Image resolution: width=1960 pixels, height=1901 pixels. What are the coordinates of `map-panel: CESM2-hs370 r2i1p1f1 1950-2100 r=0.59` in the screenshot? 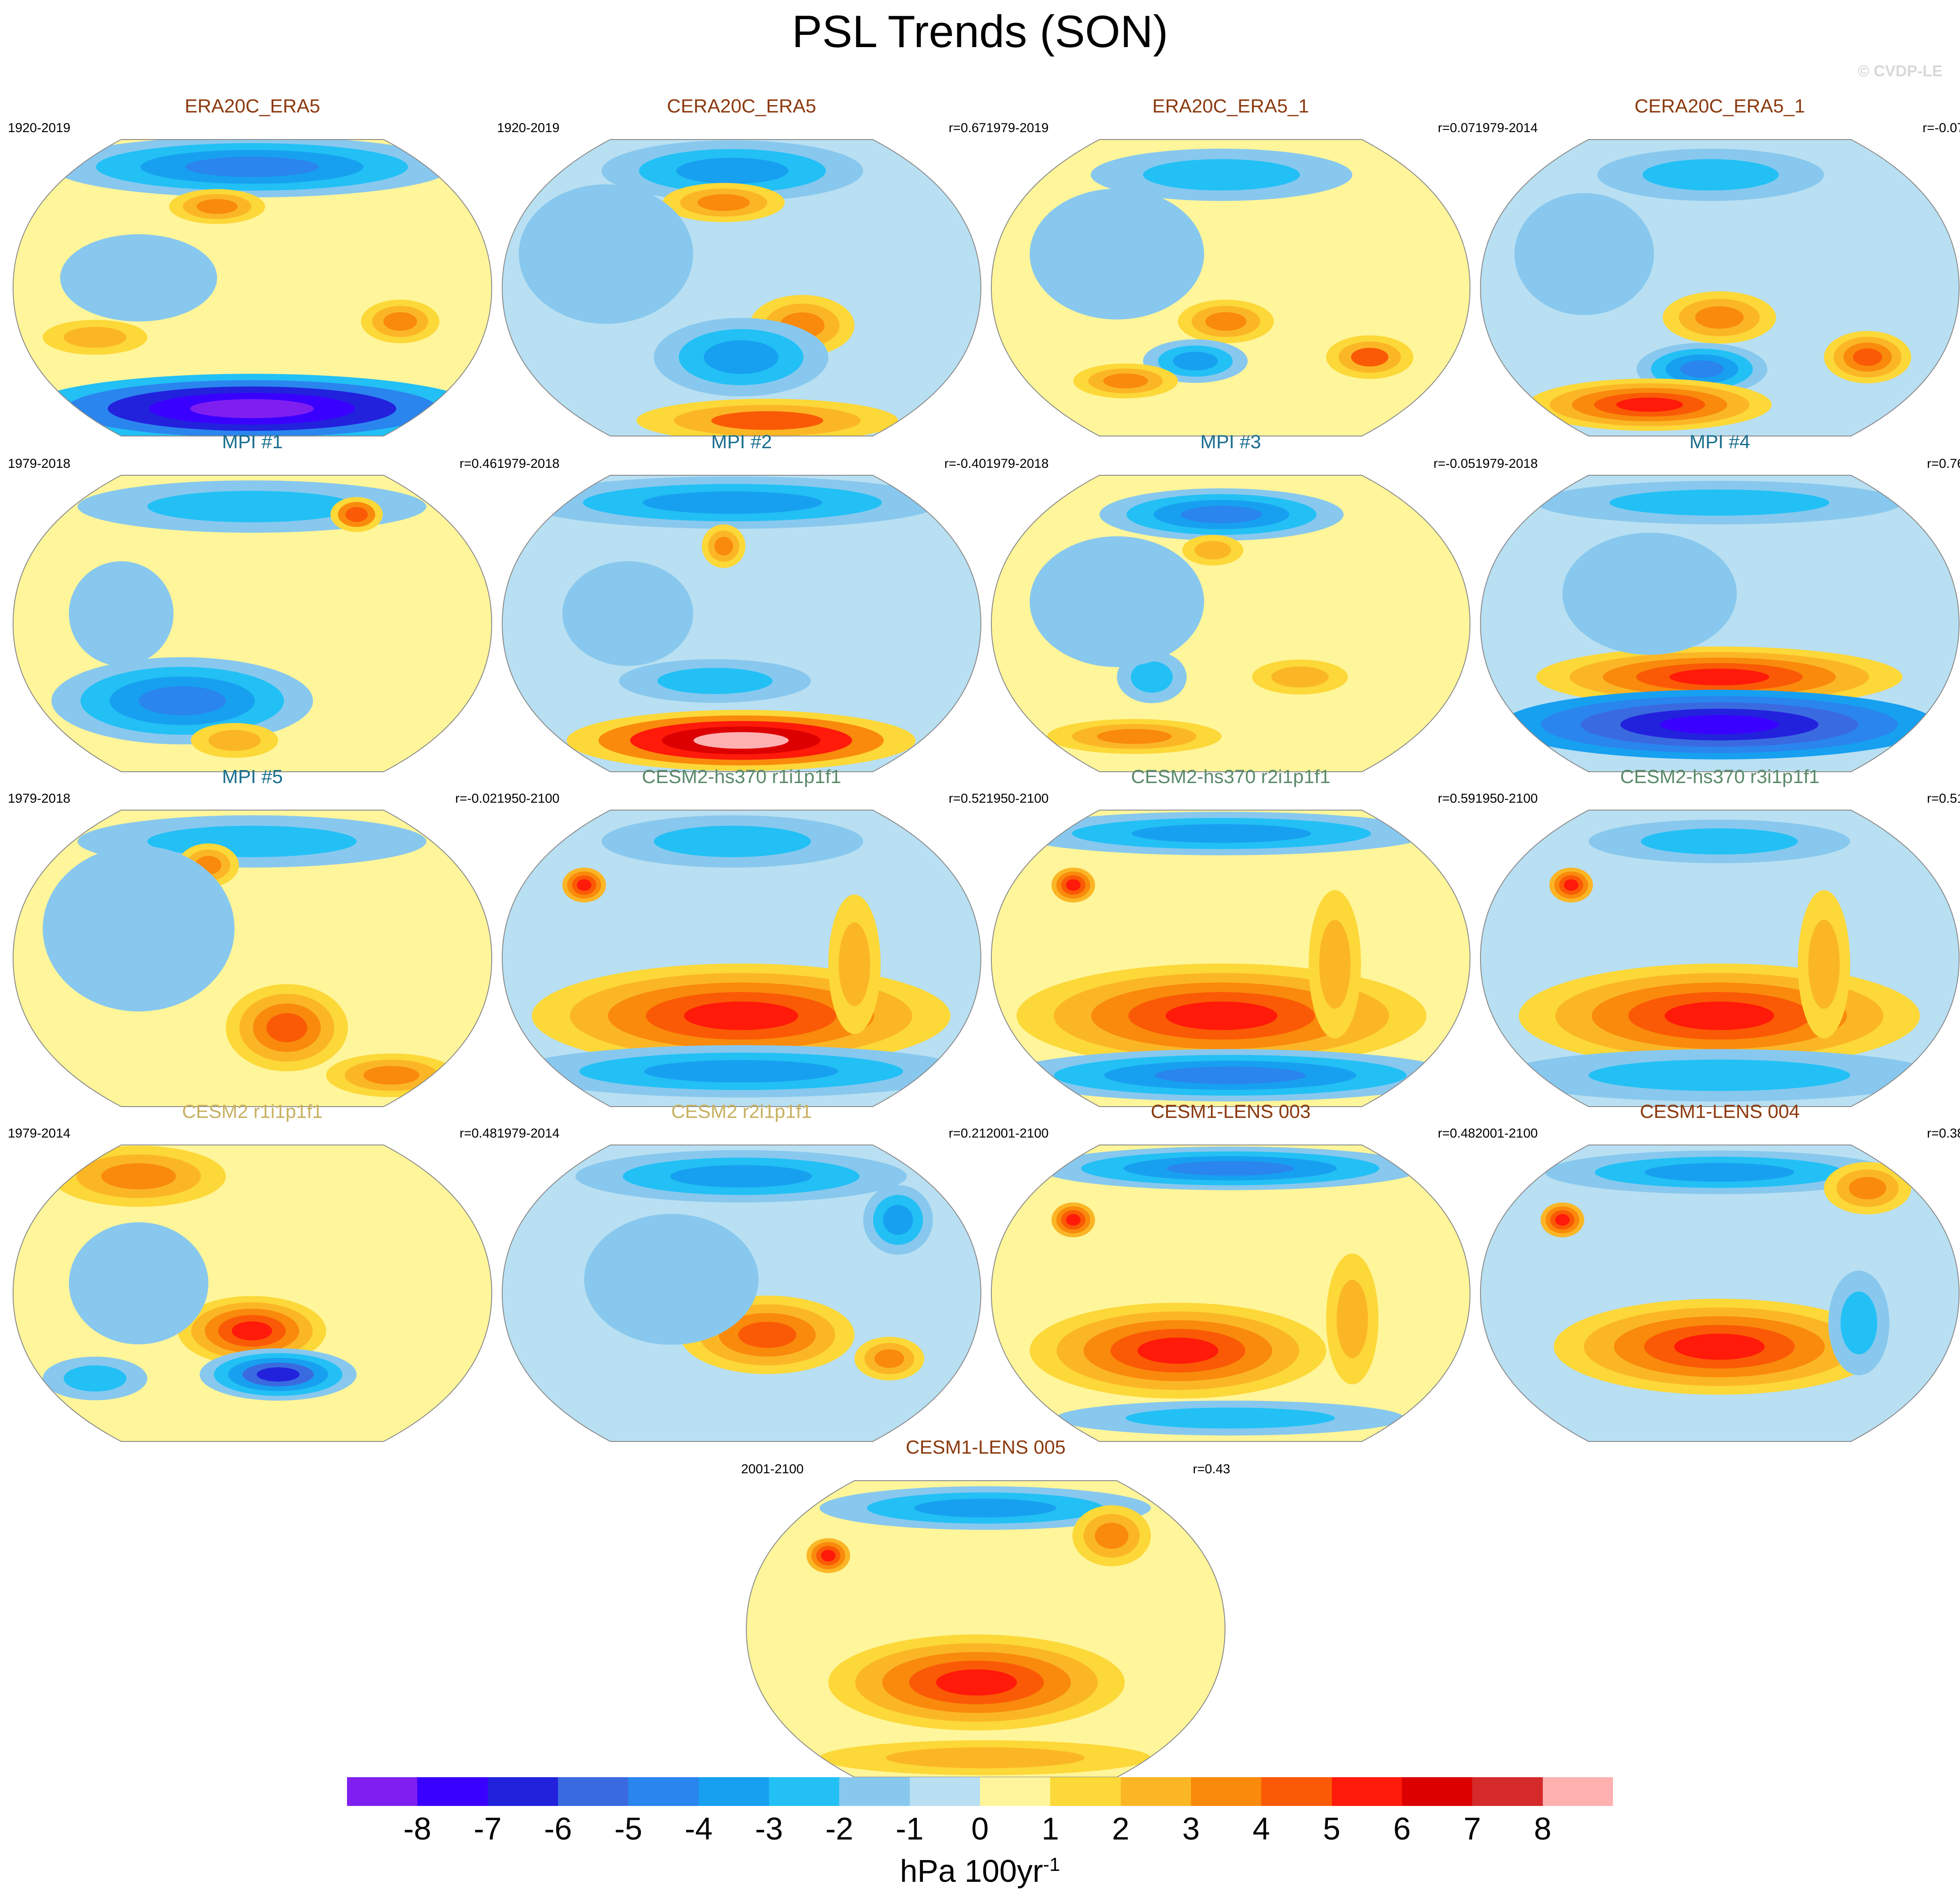 It's located at (1230, 945).